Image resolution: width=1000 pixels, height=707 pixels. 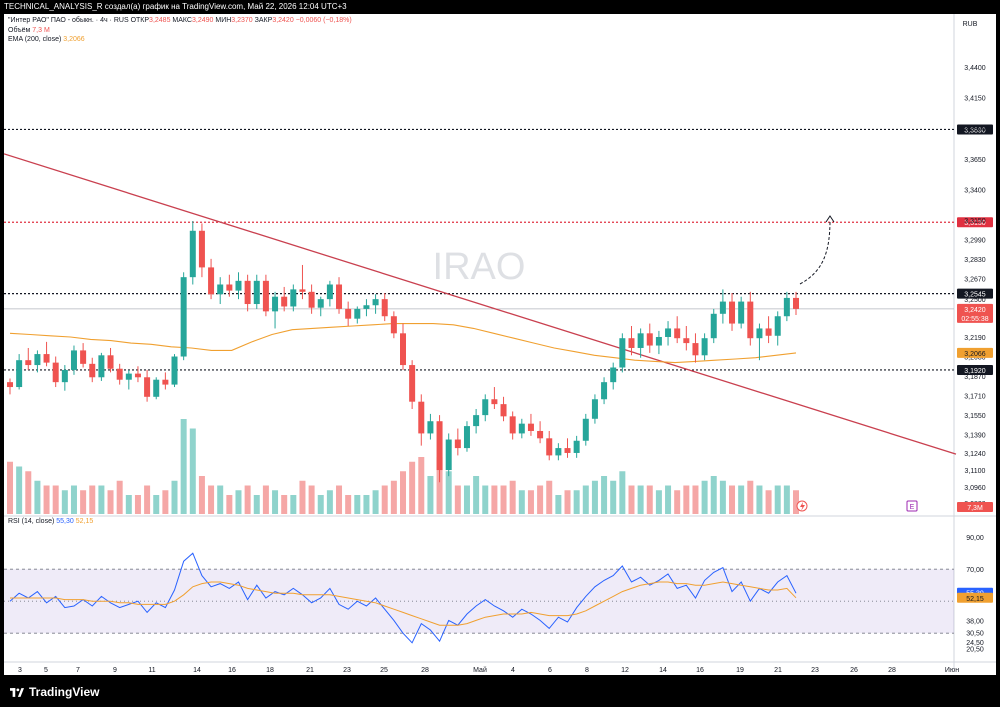 What do you see at coordinates (952, 670) in the screenshot?
I see `time-tick-label: Июн` at bounding box center [952, 670].